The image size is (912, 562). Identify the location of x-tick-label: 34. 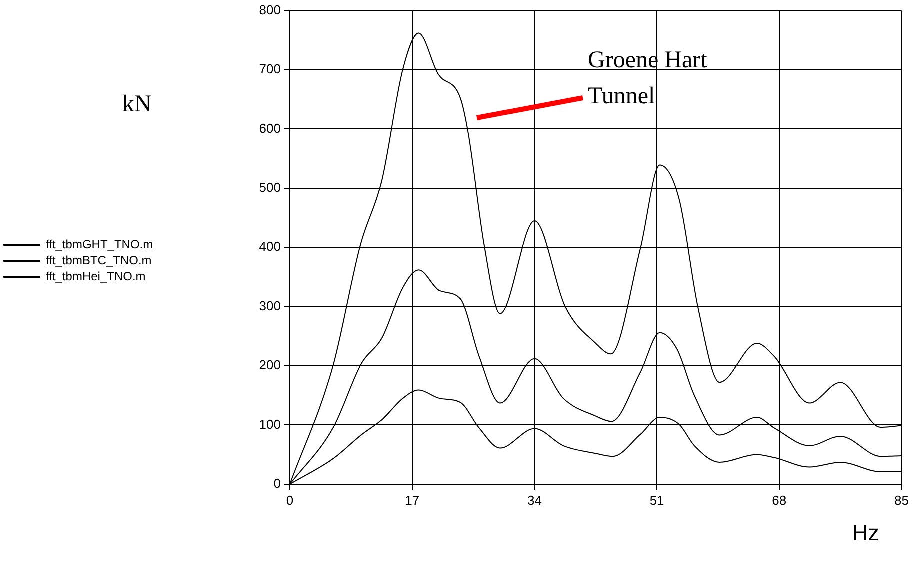
(534, 500).